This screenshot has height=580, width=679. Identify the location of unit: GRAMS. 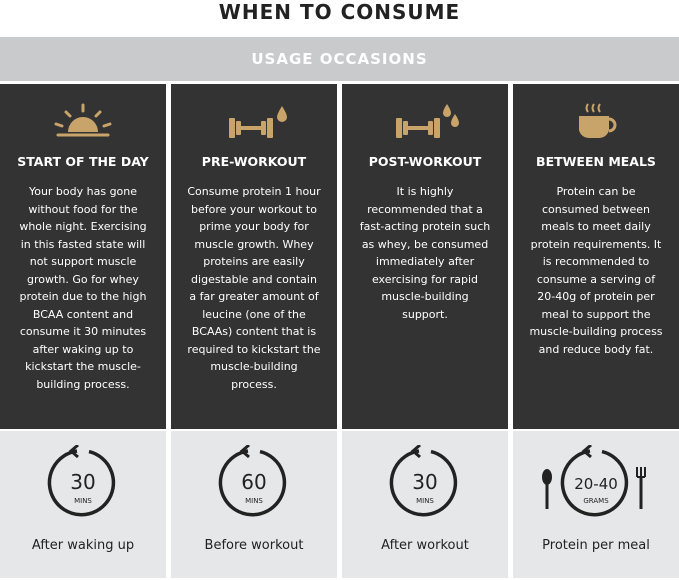
(596, 501).